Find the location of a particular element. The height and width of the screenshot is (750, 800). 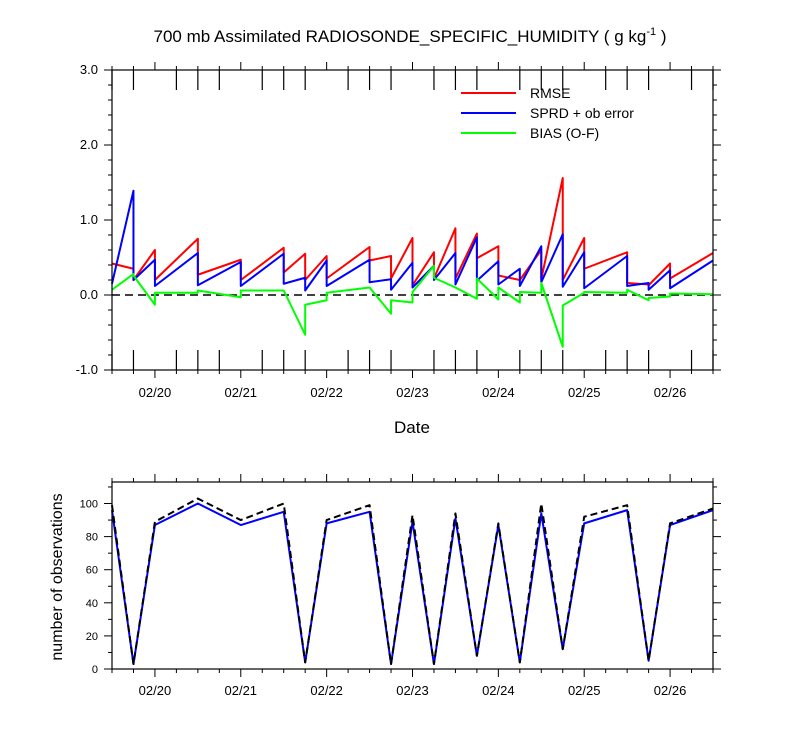

series-bias-o-f-line is located at coordinates (412, 306).